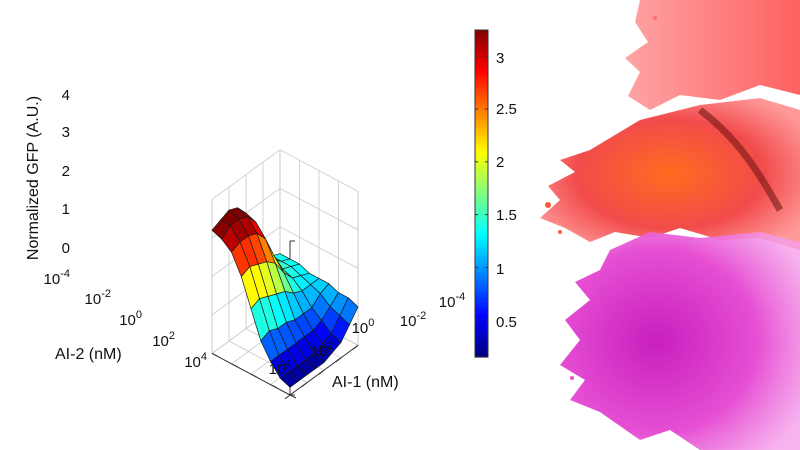 The image size is (800, 450). I want to click on z-tick-label: 4, so click(66, 95).